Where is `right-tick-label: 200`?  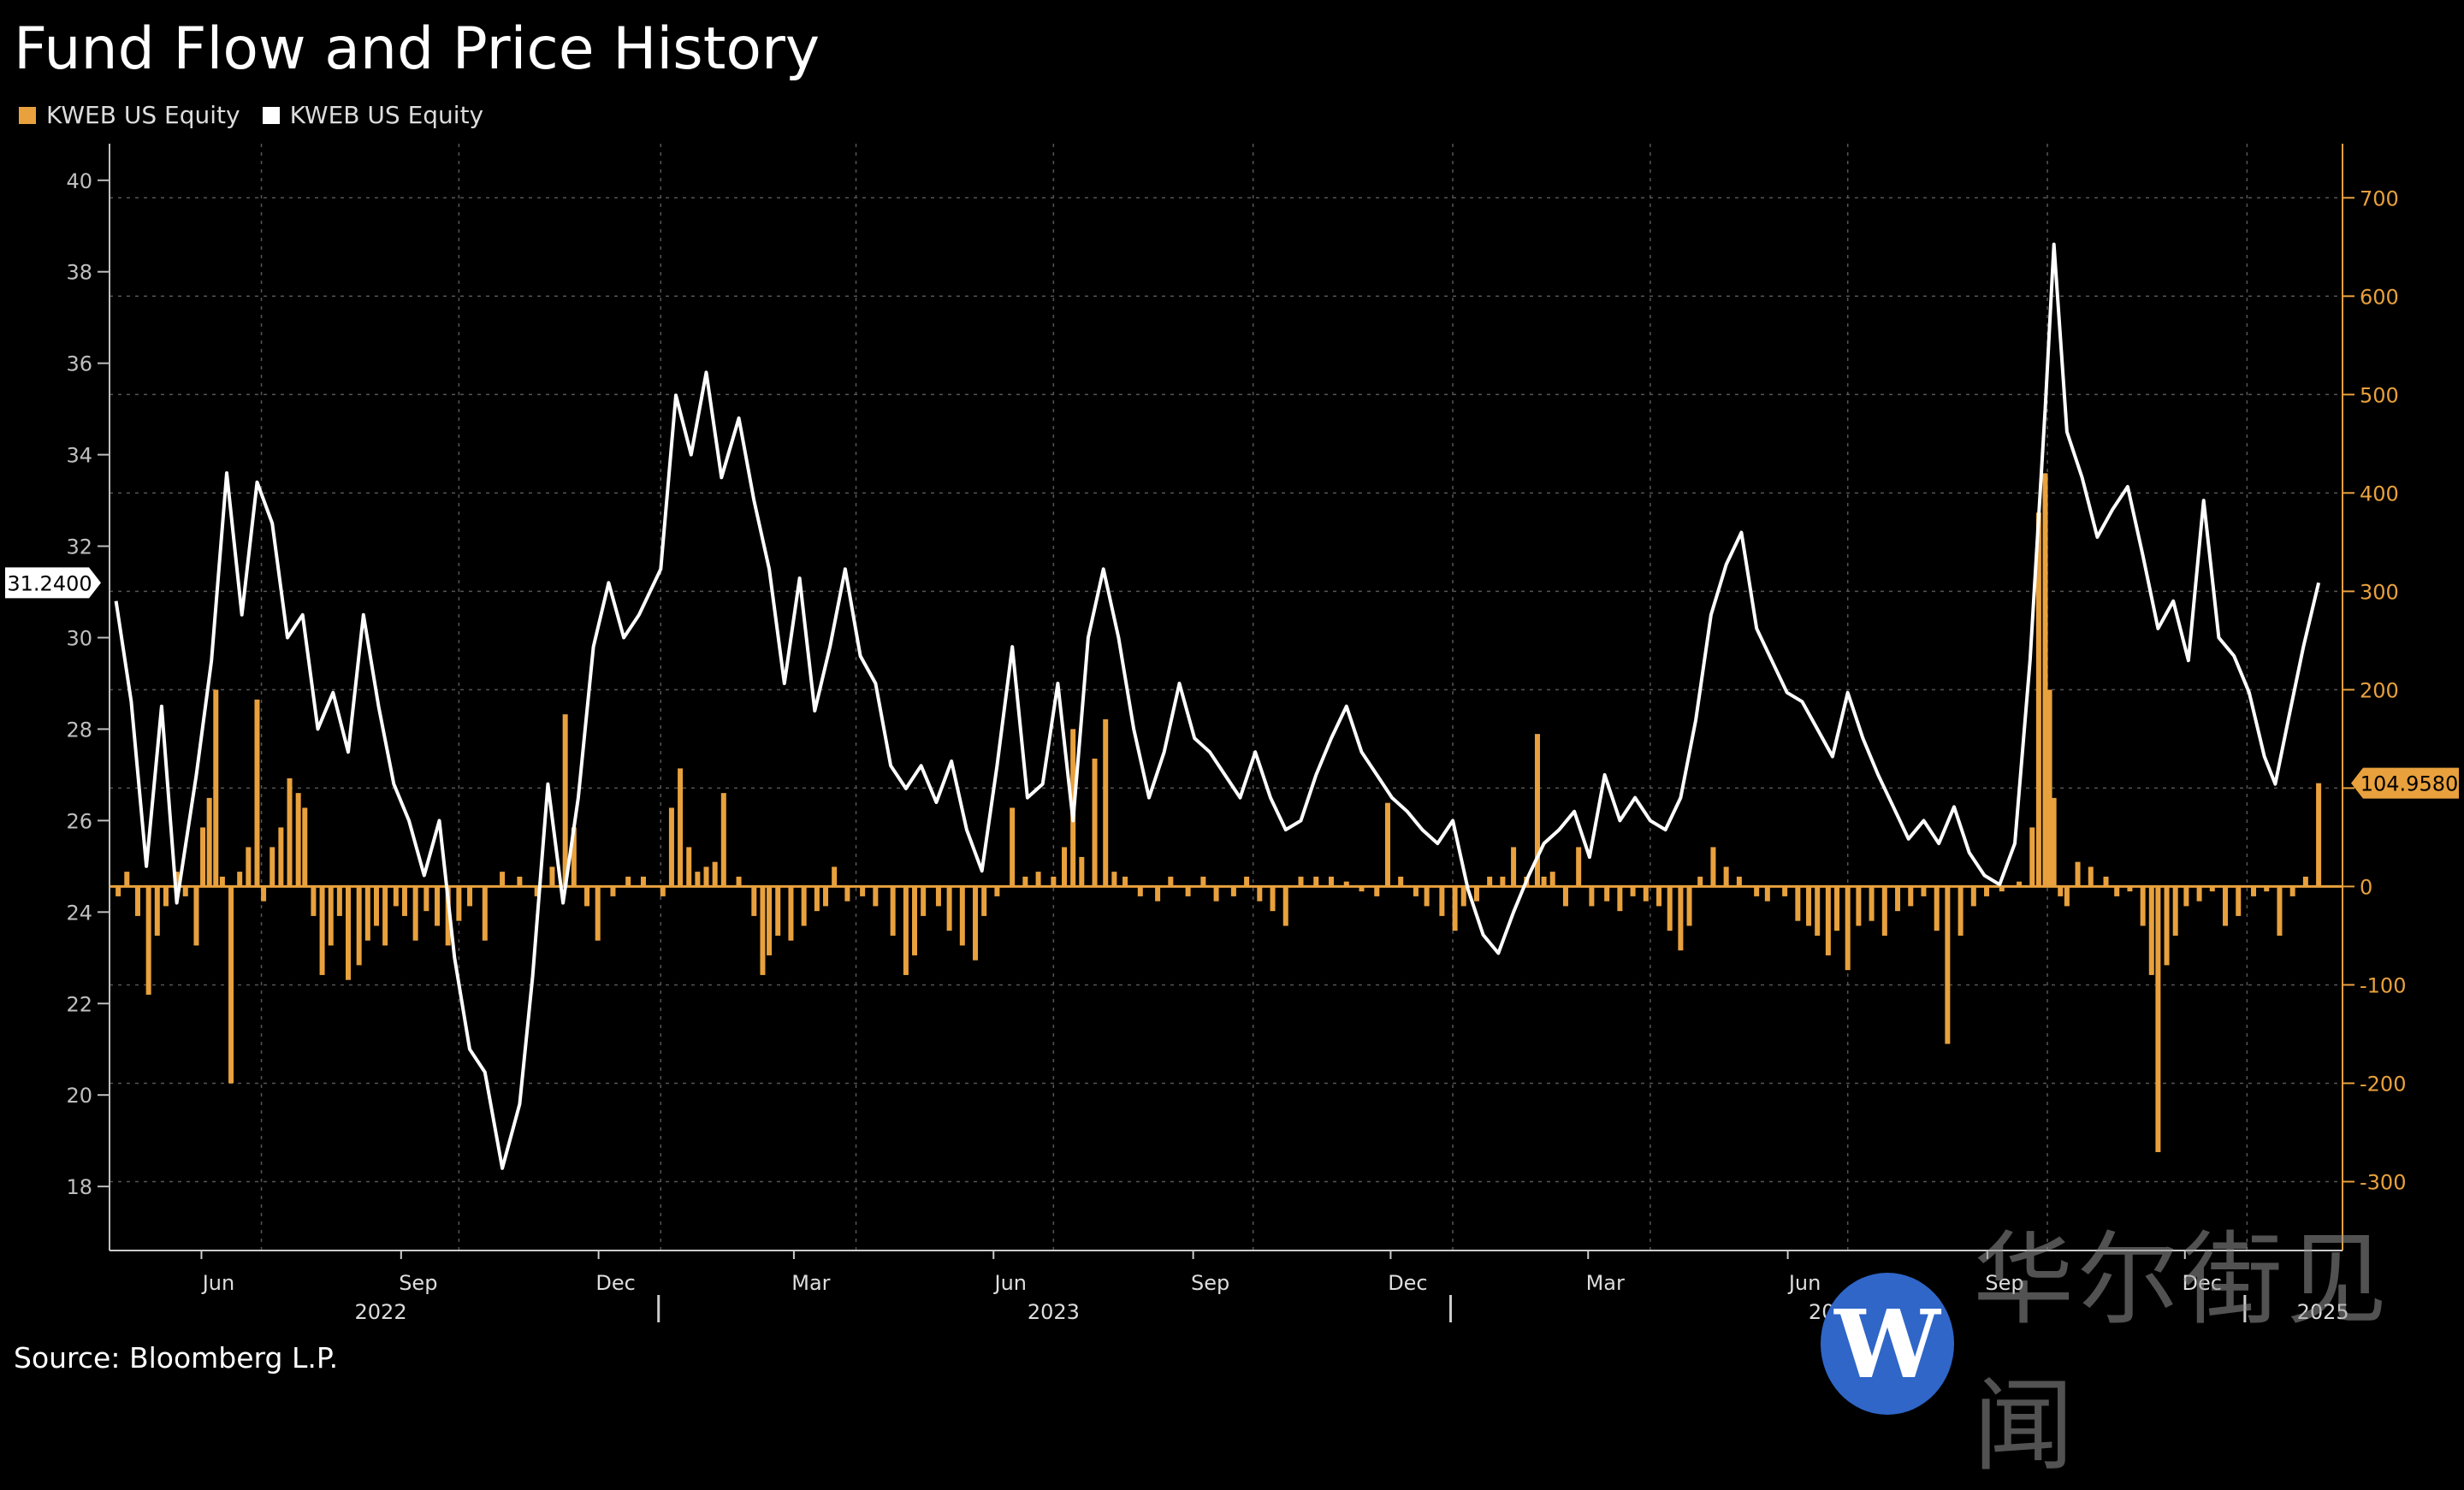
right-tick-label: 200 is located at coordinates (2379, 690).